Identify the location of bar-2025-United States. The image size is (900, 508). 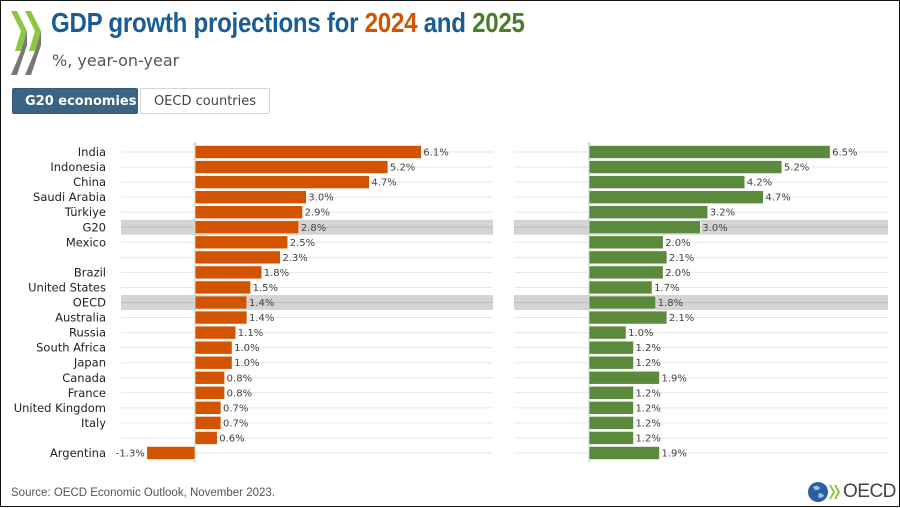
(620, 287).